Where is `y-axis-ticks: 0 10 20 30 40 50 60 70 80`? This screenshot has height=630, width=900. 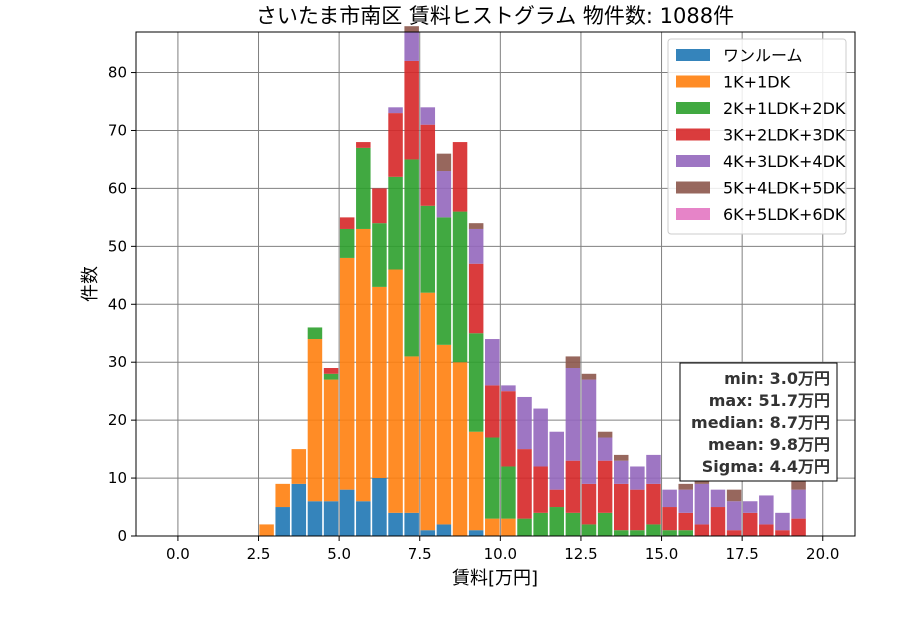 y-axis-ticks: 0 10 20 30 40 50 60 70 80 is located at coordinates (122, 304).